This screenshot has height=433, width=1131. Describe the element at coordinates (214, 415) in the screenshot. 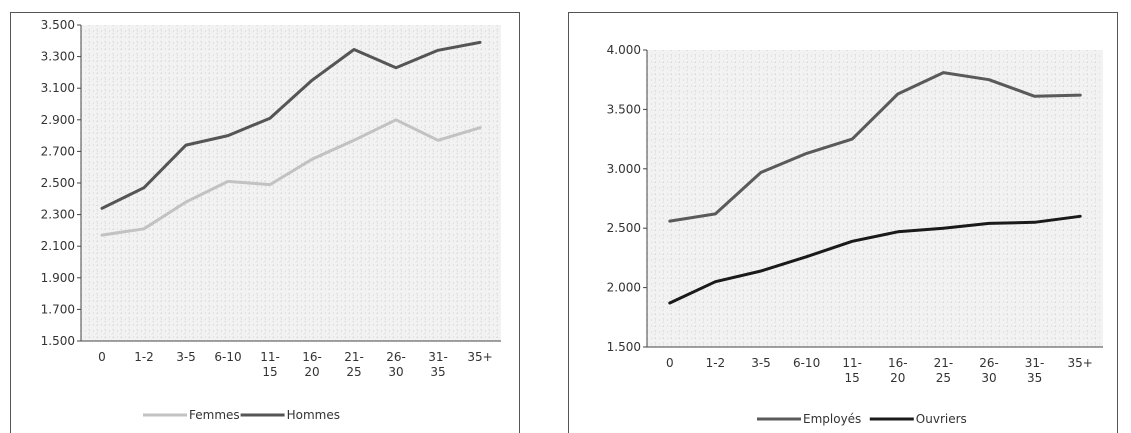

I see `legend-label: Femmes` at that location.